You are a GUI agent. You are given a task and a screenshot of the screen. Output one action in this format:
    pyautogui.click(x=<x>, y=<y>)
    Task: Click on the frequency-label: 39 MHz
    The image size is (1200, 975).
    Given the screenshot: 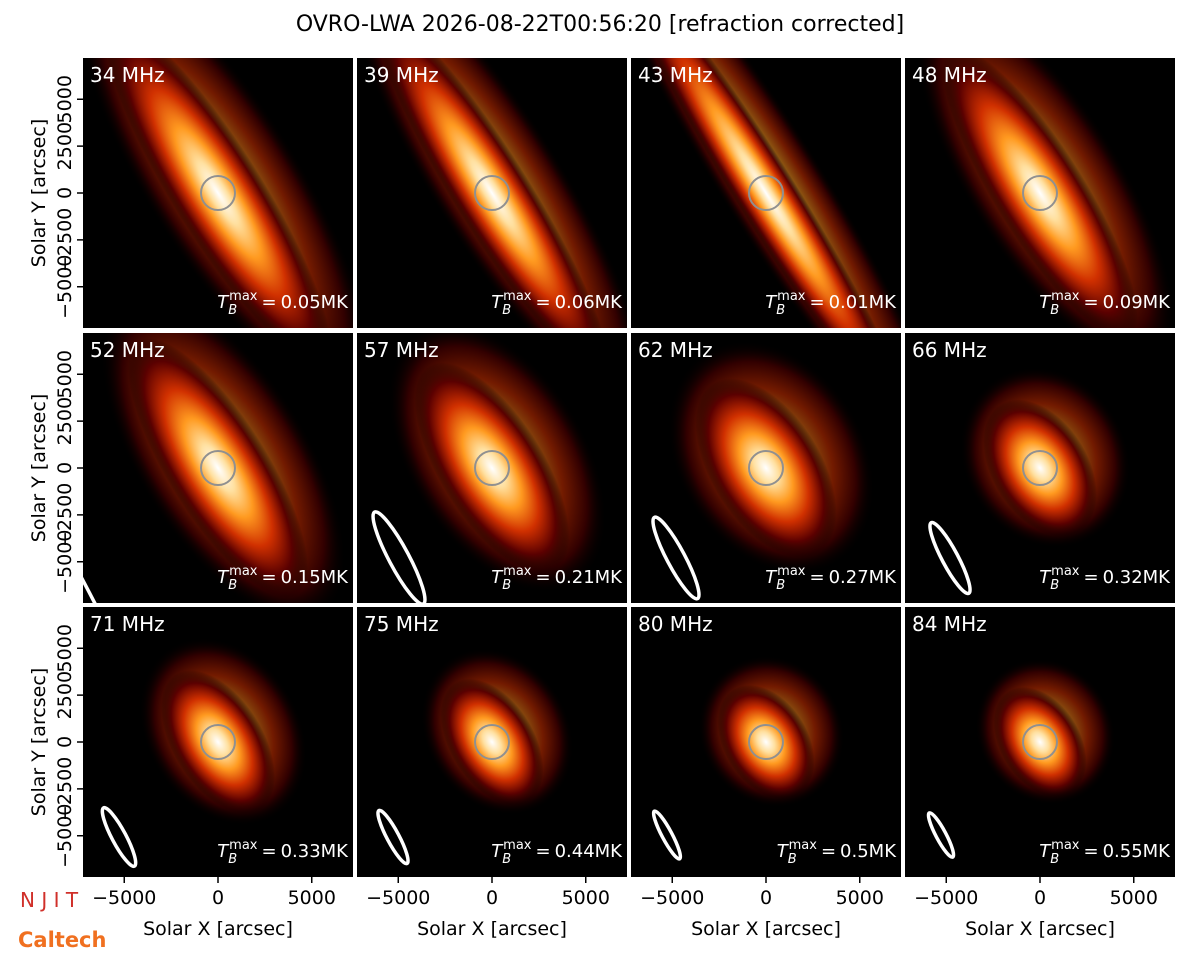 What is the action you would take?
    pyautogui.click(x=401, y=75)
    